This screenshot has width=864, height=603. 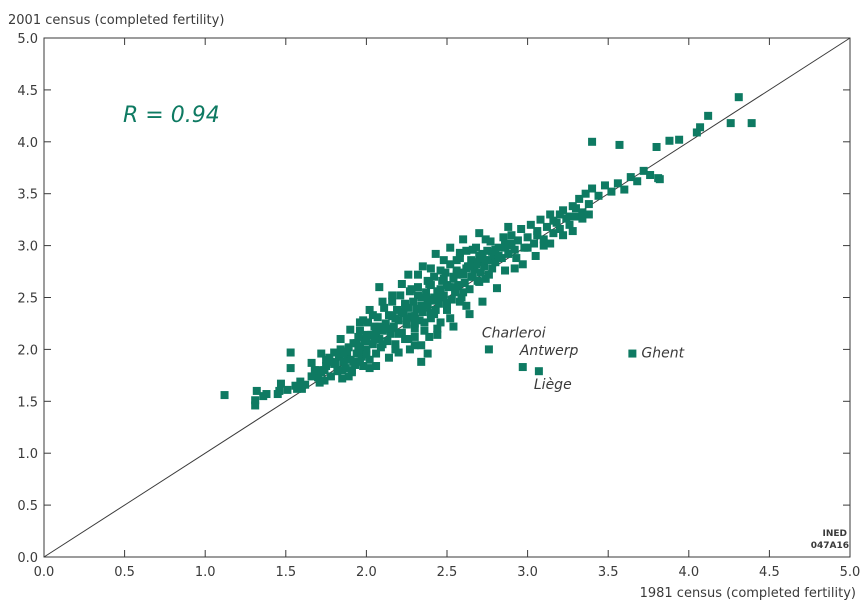 I want to click on x-tick-label: 1.5, so click(x=285, y=572).